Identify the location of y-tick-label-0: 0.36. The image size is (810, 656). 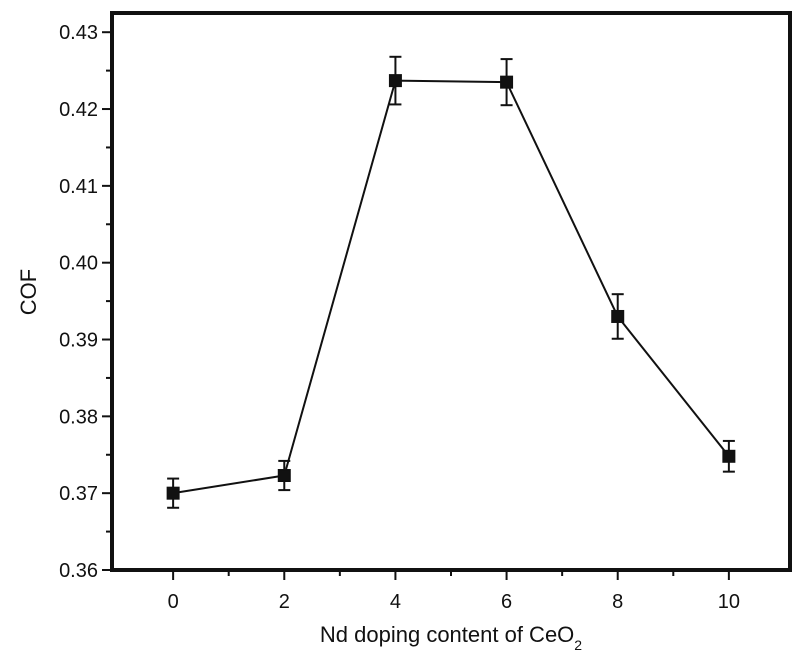
(78, 571).